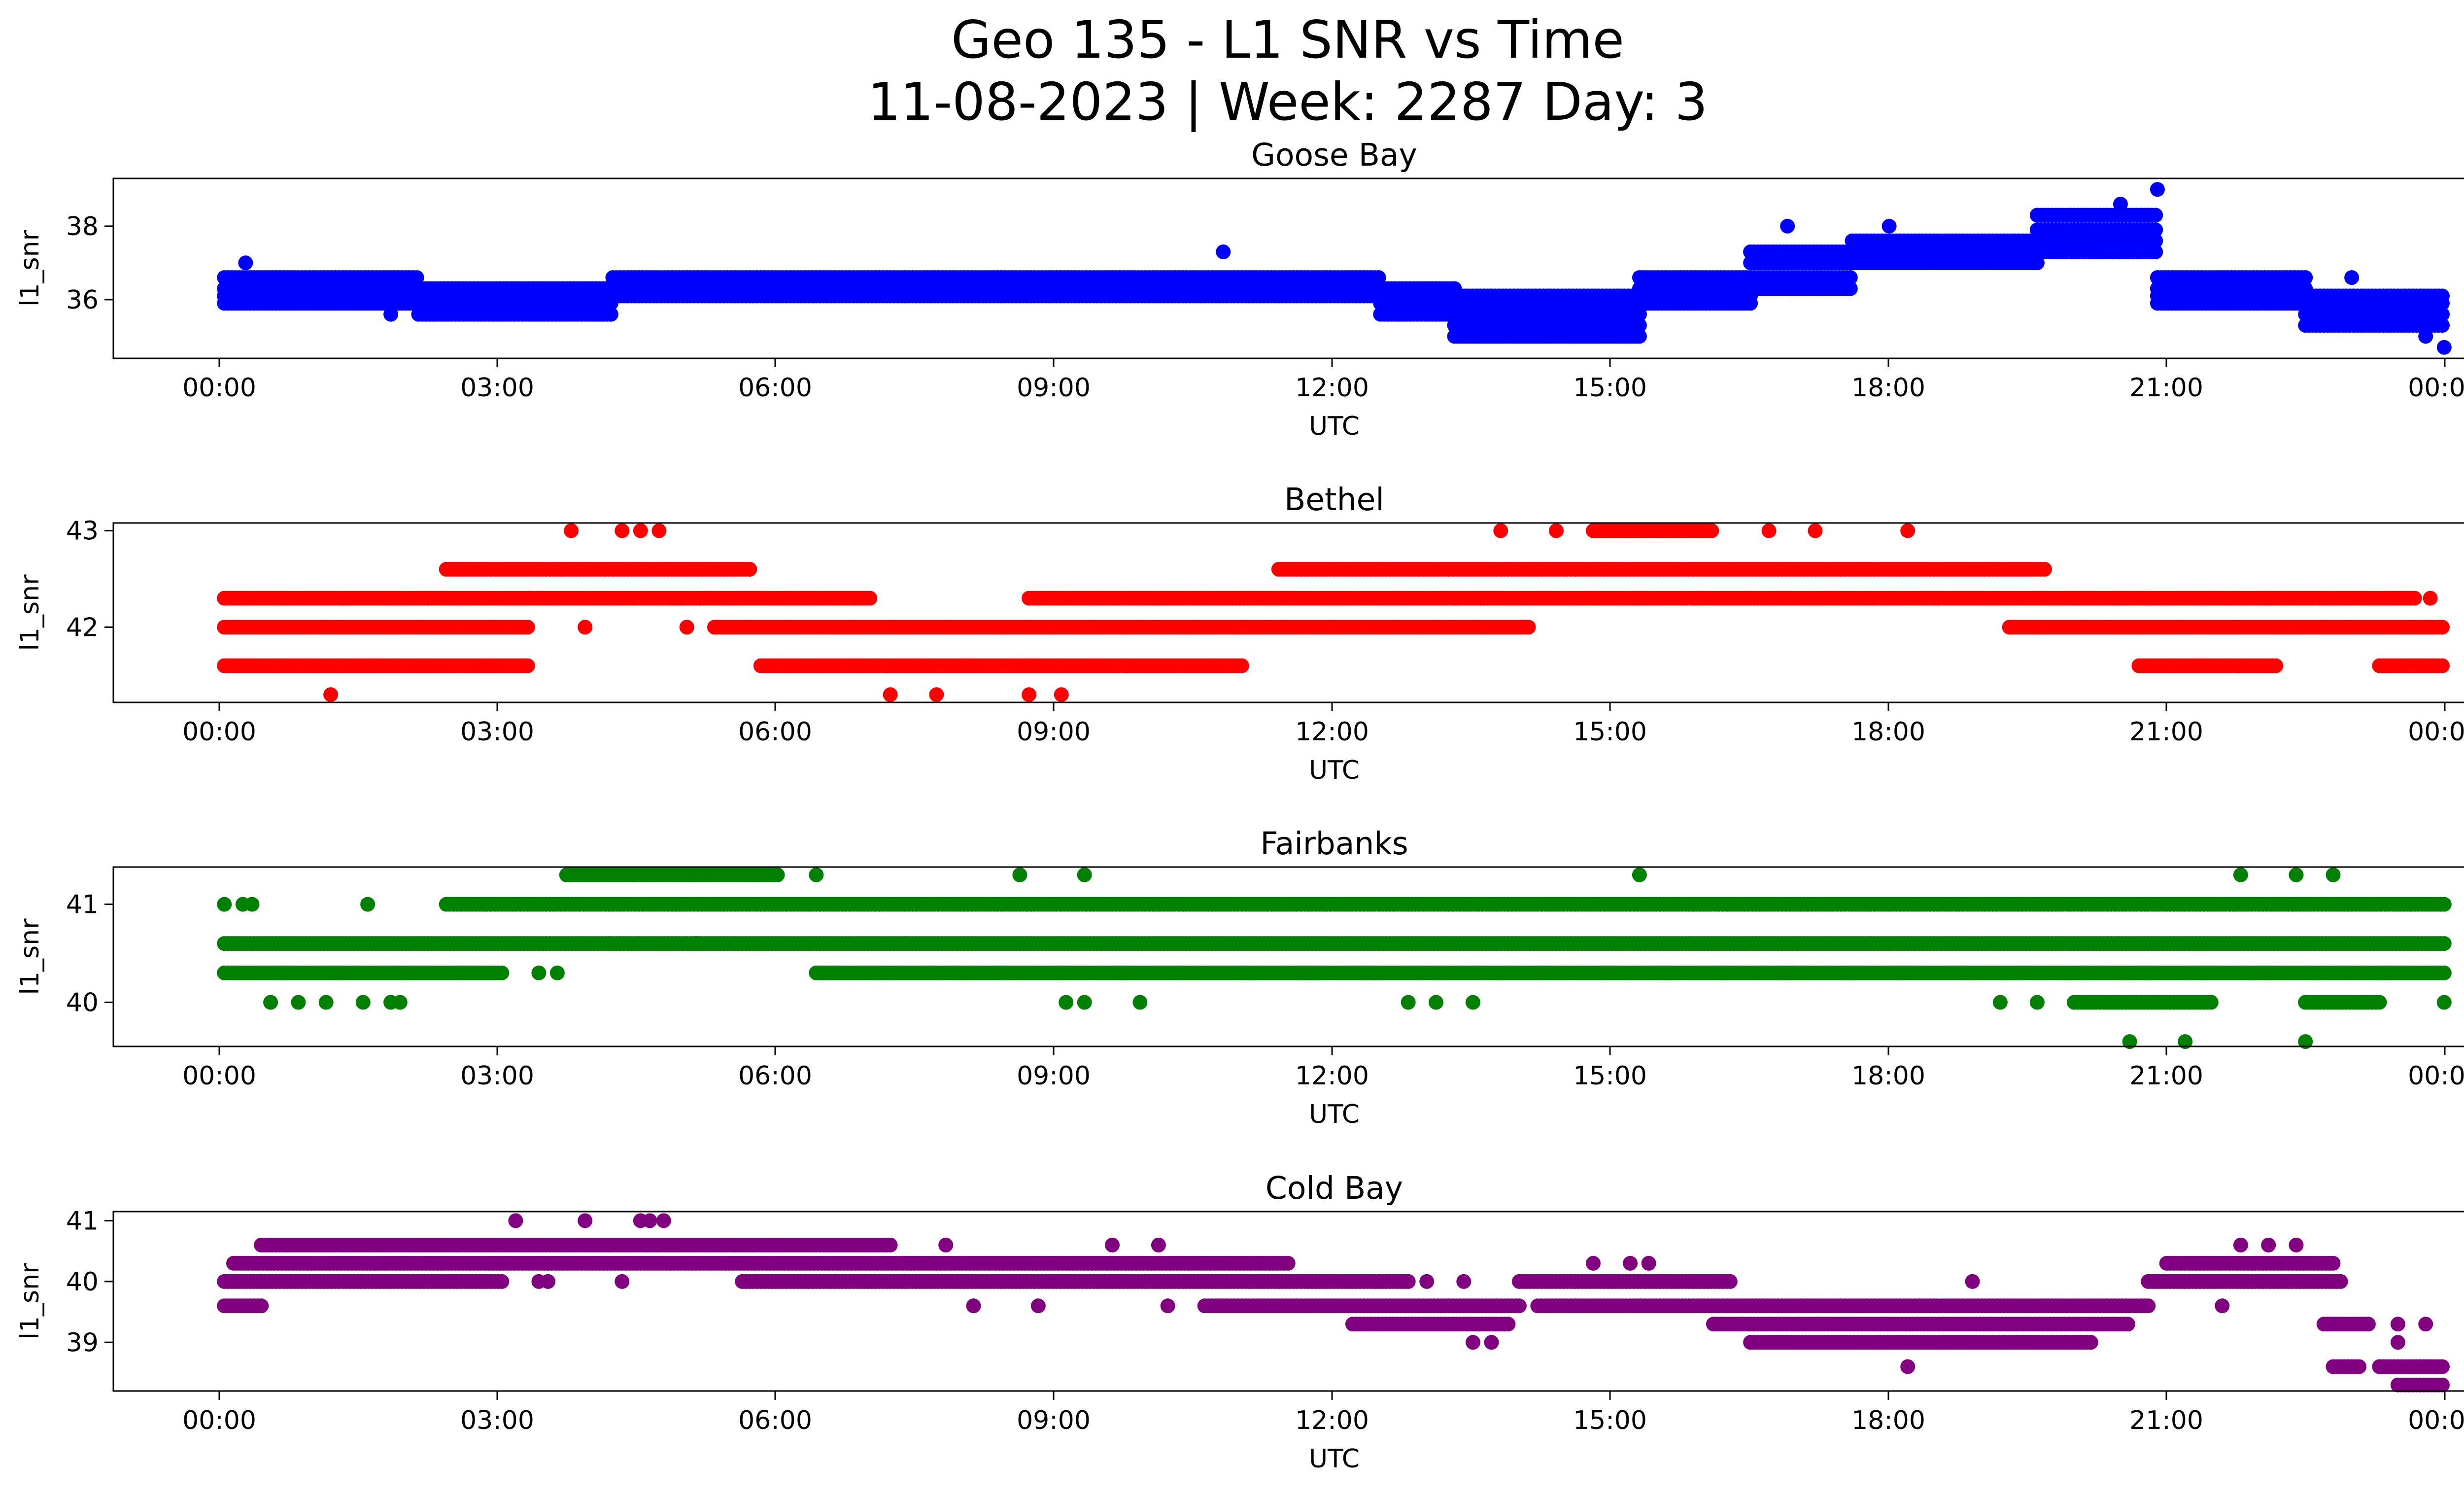 The width and height of the screenshot is (2464, 1495). Describe the element at coordinates (1288, 40) in the screenshot. I see `figure-title-line1: Geo 135 - L1 SNR vs Time` at that location.